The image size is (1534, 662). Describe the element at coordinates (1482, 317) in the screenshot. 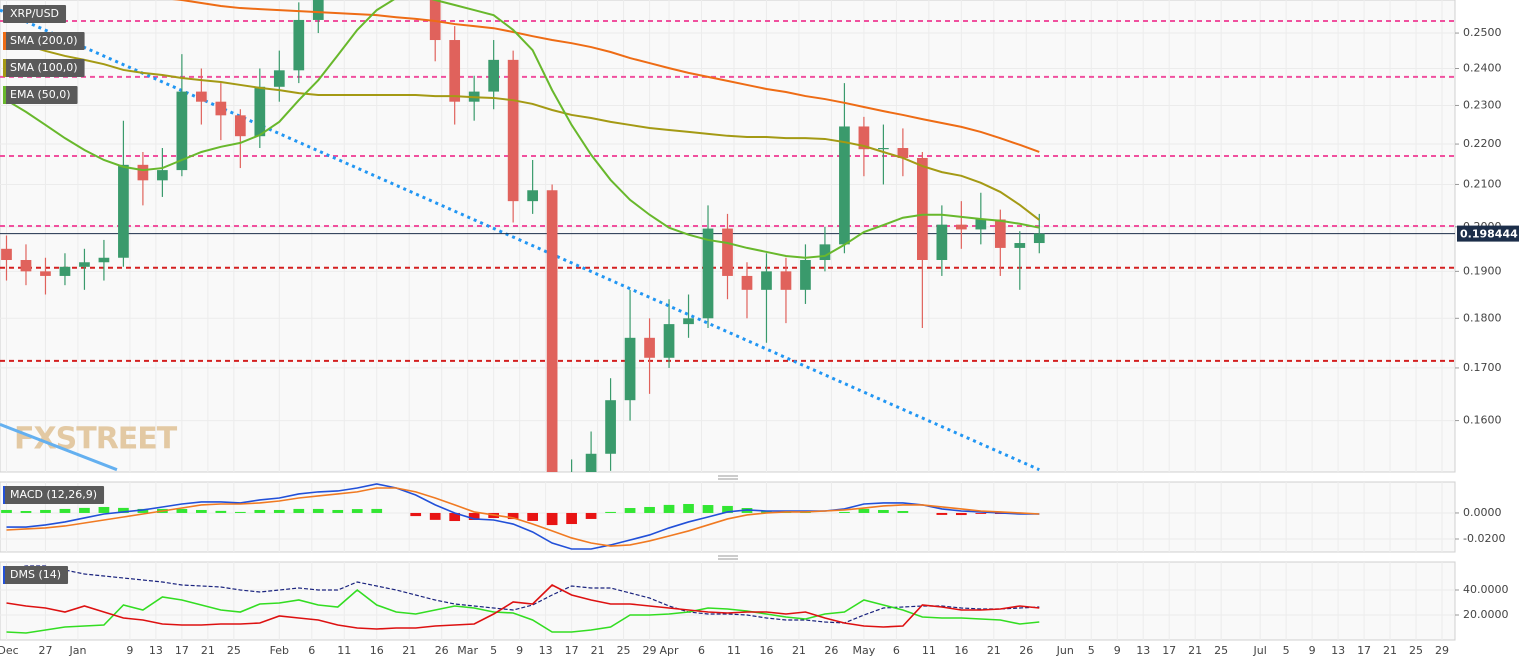

I see `y-tick-label: 0.1800` at that location.